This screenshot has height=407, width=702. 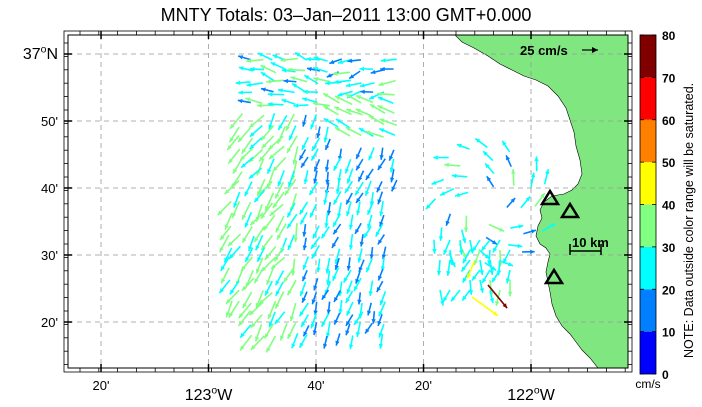 What do you see at coordinates (669, 333) in the screenshot?
I see `colorbar-tick-label: 10` at bounding box center [669, 333].